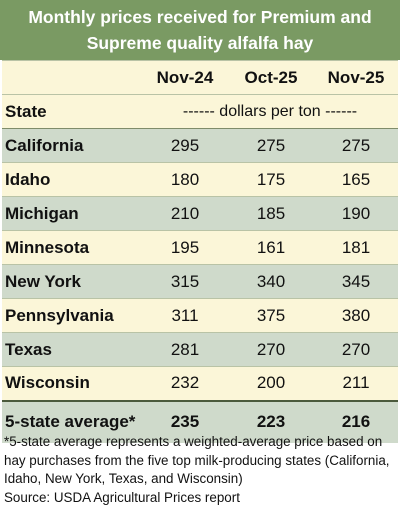 This screenshot has height=514, width=400. I want to click on units-label: ------ dollars per ton ------, so click(270, 111).